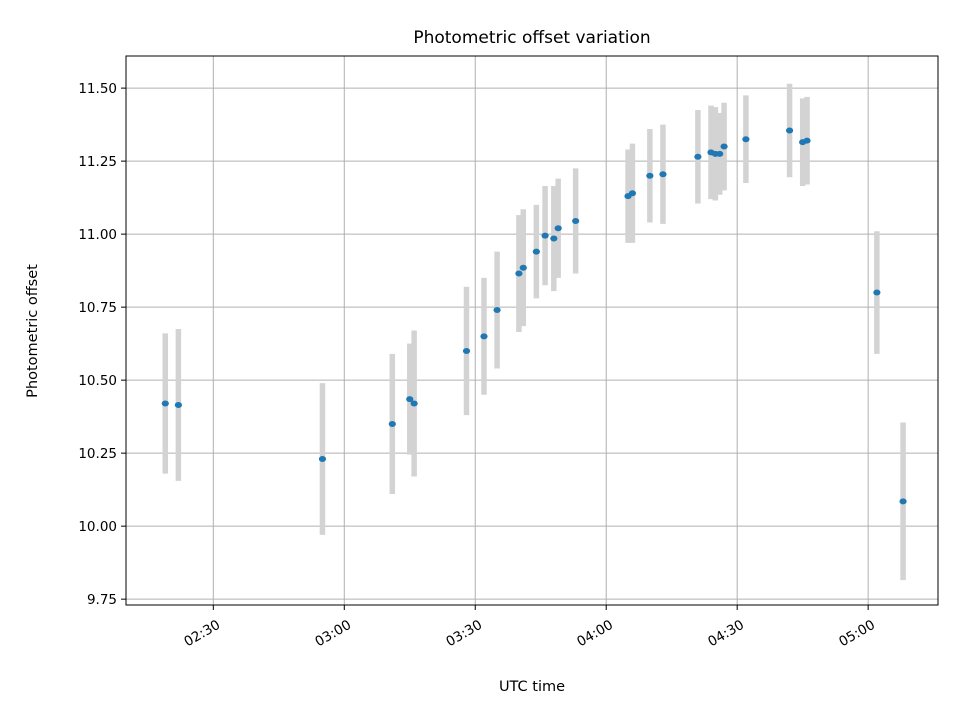 This screenshot has height=720, width=960. Describe the element at coordinates (97, 162) in the screenshot. I see `y-tick-label: 11.25` at that location.